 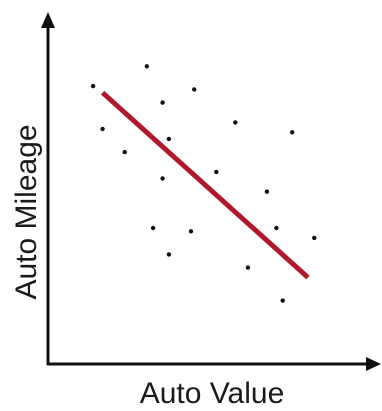 What do you see at coordinates (26, 211) in the screenshot?
I see `y-axis-label: Auto Mileage` at bounding box center [26, 211].